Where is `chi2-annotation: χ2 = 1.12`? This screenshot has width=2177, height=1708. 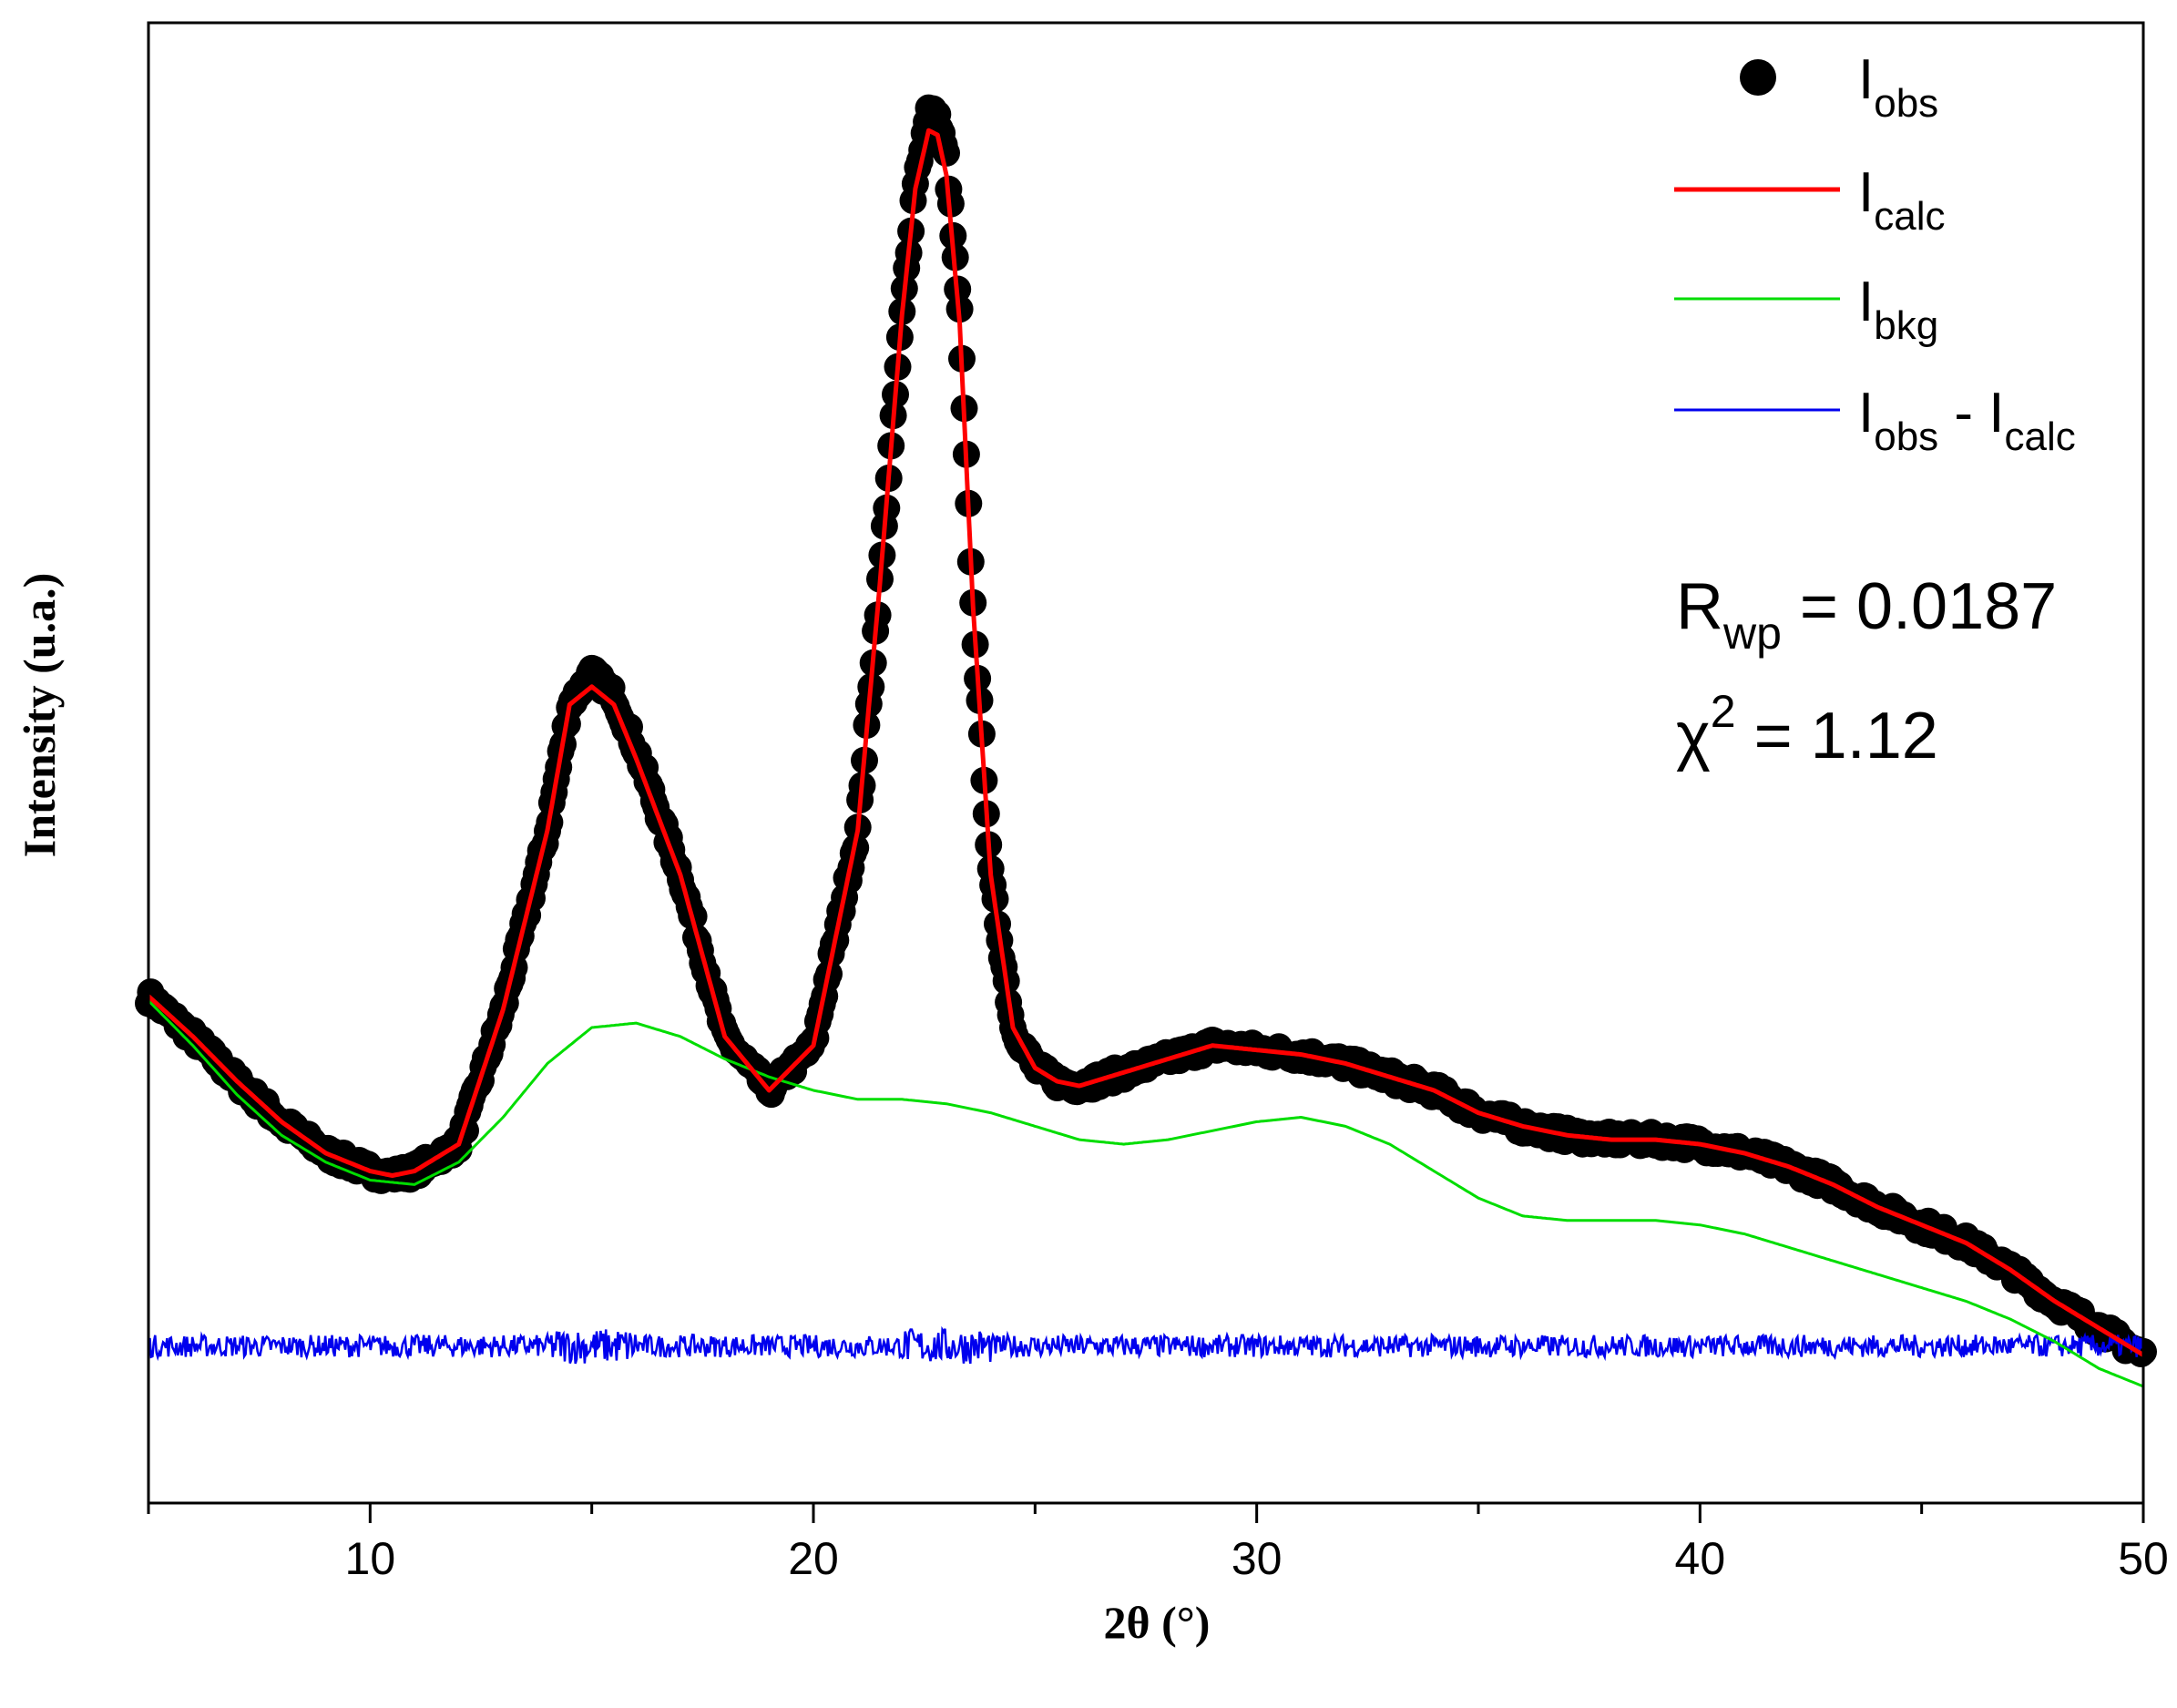 chi2-annotation: χ2 = 1.12 is located at coordinates (1807, 729).